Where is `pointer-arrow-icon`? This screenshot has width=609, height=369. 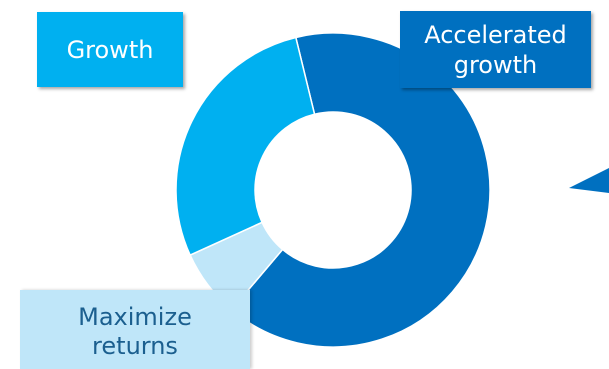 pointer-arrow-icon is located at coordinates (589, 180).